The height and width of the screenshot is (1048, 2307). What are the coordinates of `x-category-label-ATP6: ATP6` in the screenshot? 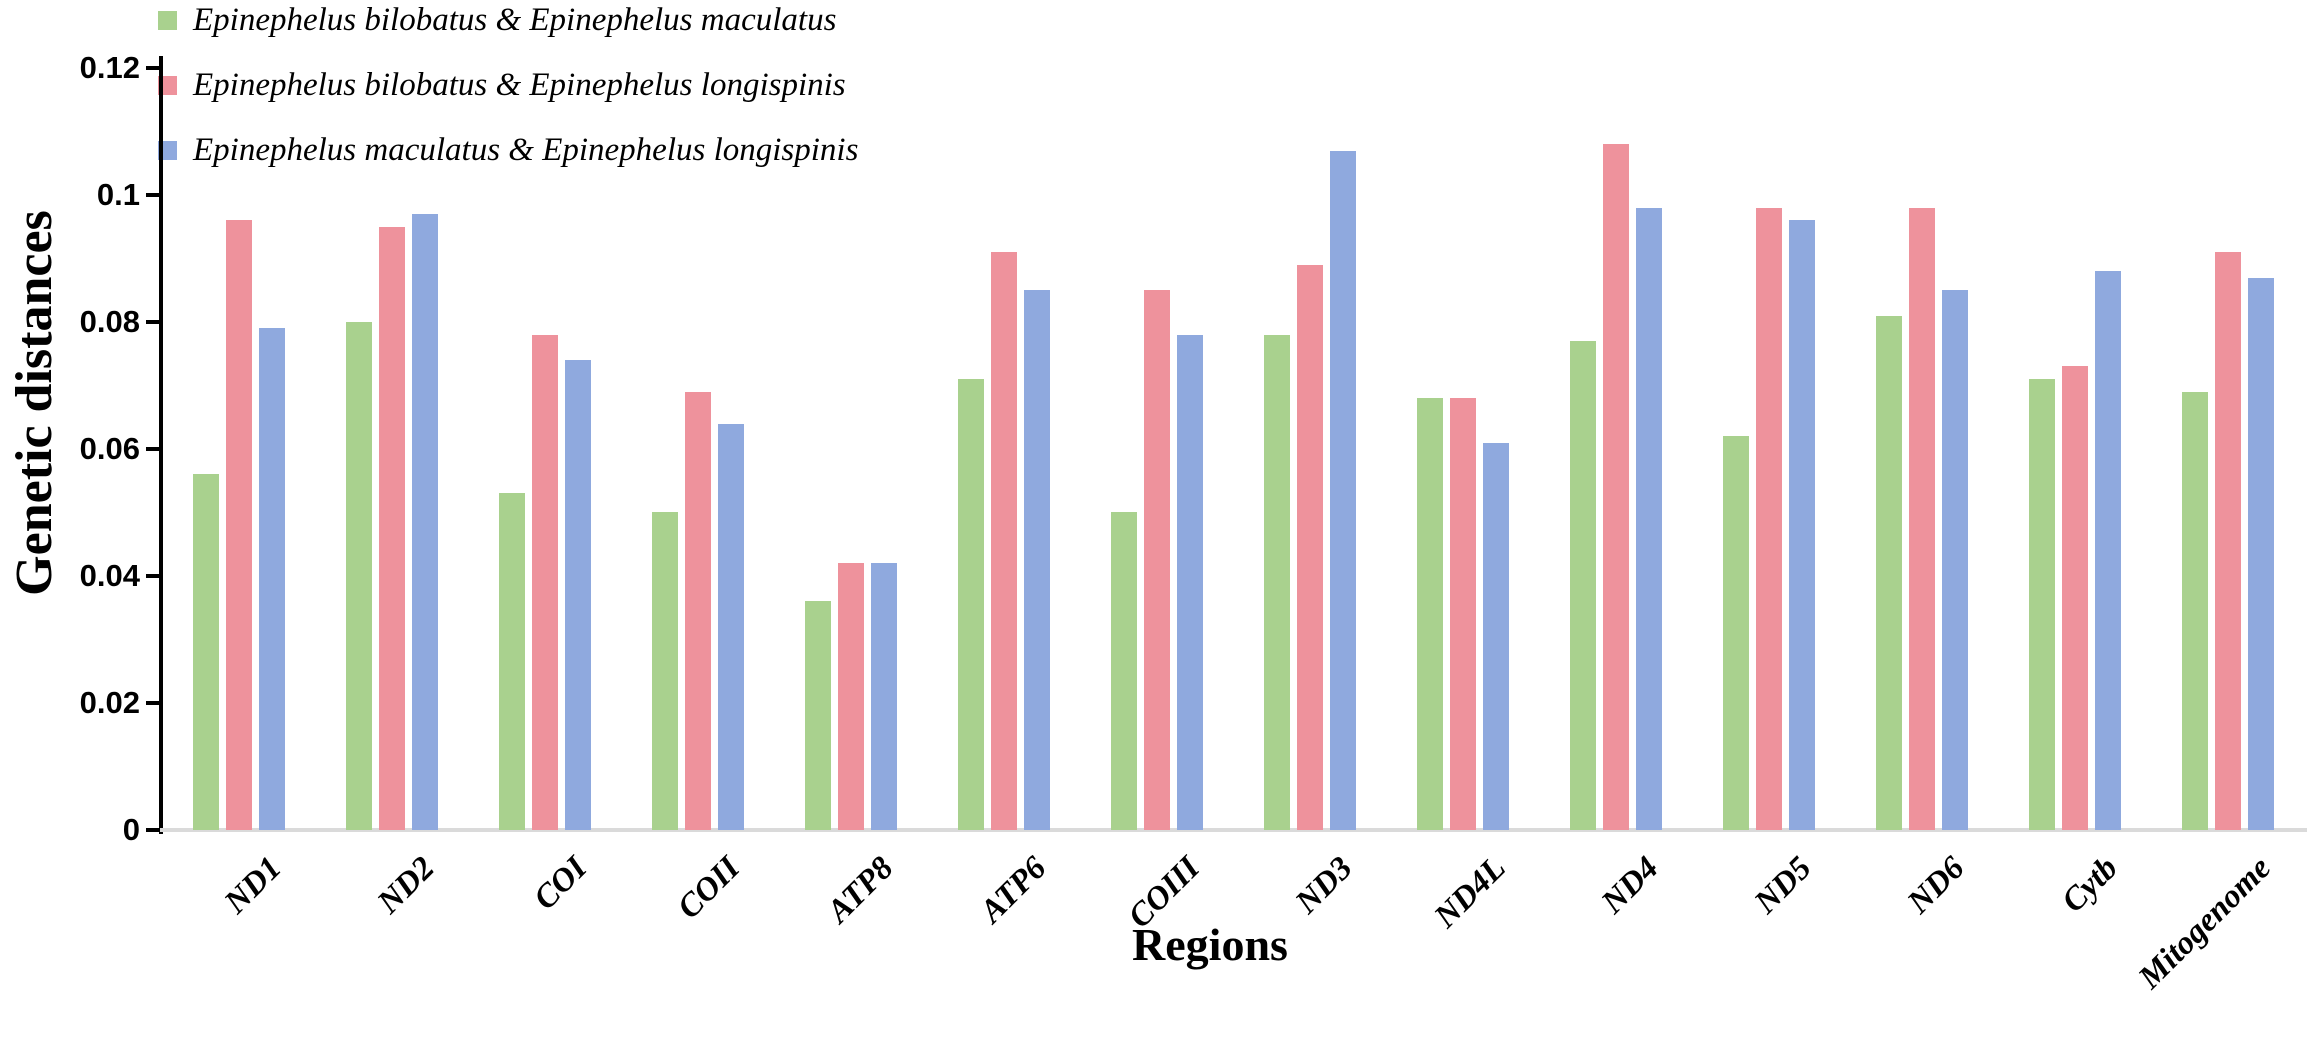 It's located at (1013, 890).